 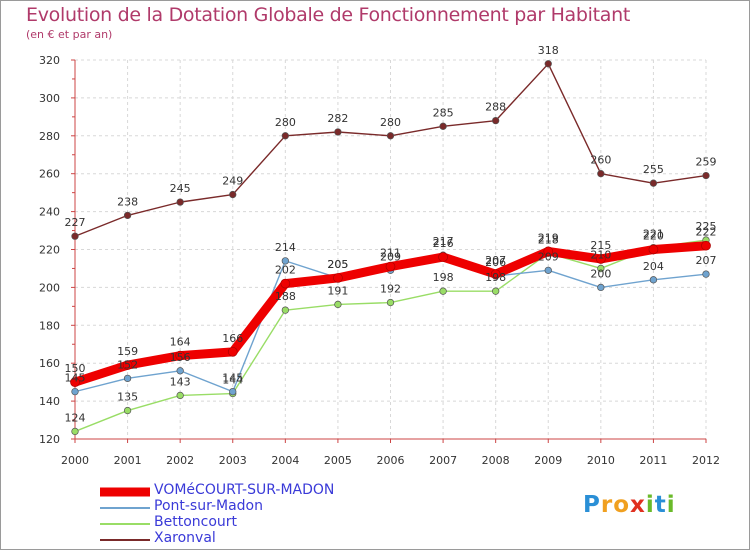 I want to click on data-label: 285, so click(x=443, y=112).